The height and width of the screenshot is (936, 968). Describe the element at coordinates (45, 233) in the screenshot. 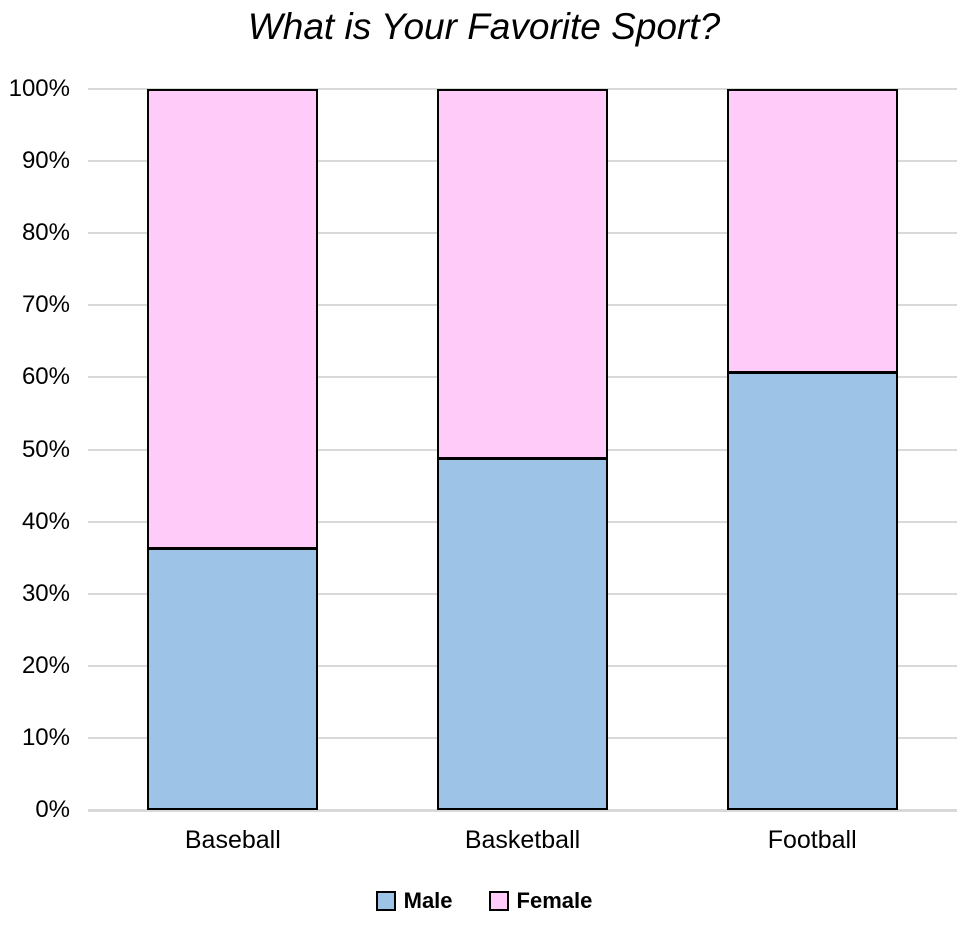

I see `y-tick-label: 80%` at that location.